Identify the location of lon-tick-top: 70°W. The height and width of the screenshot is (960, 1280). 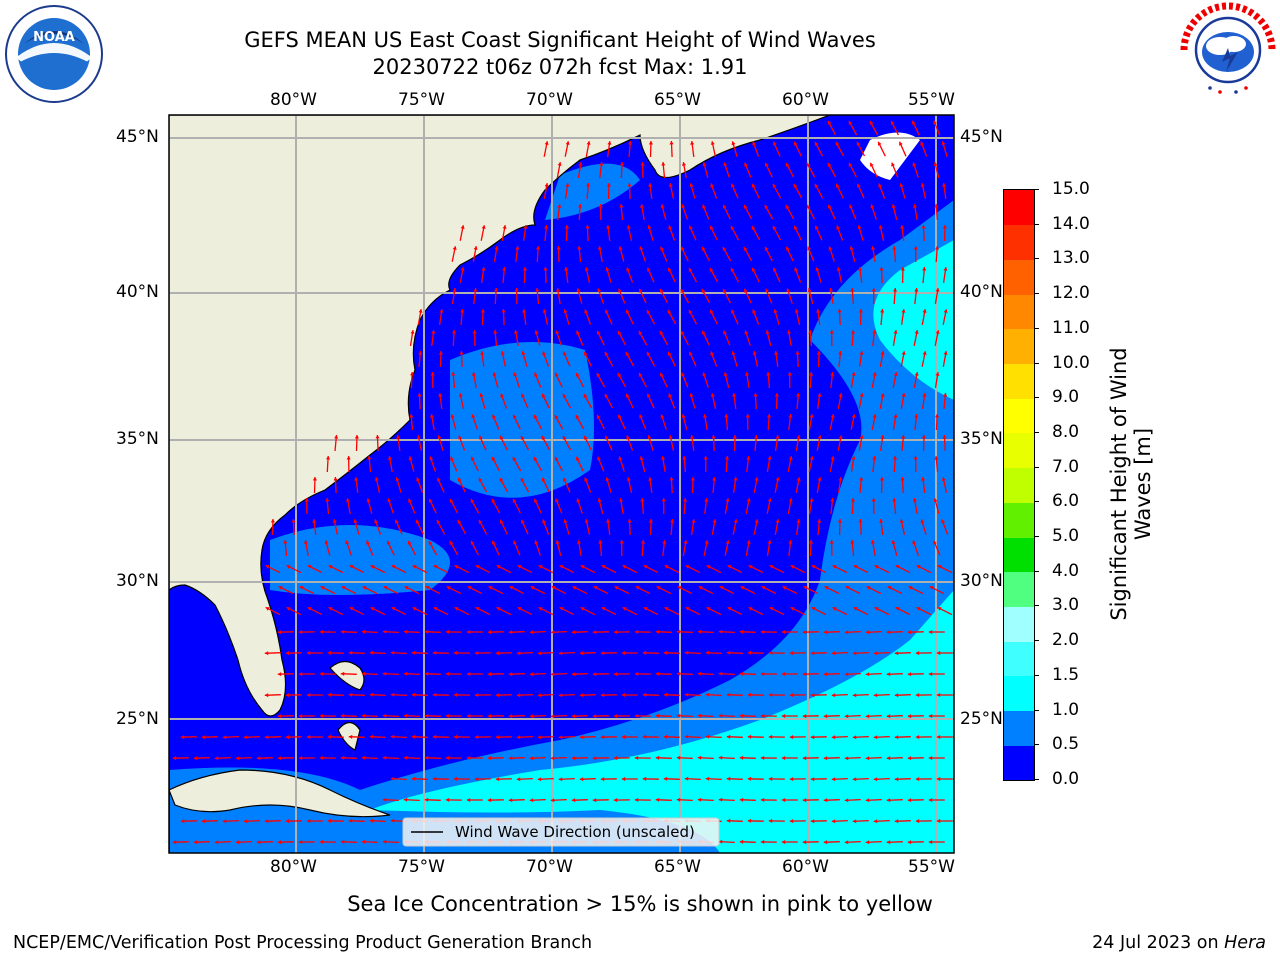
(549, 100).